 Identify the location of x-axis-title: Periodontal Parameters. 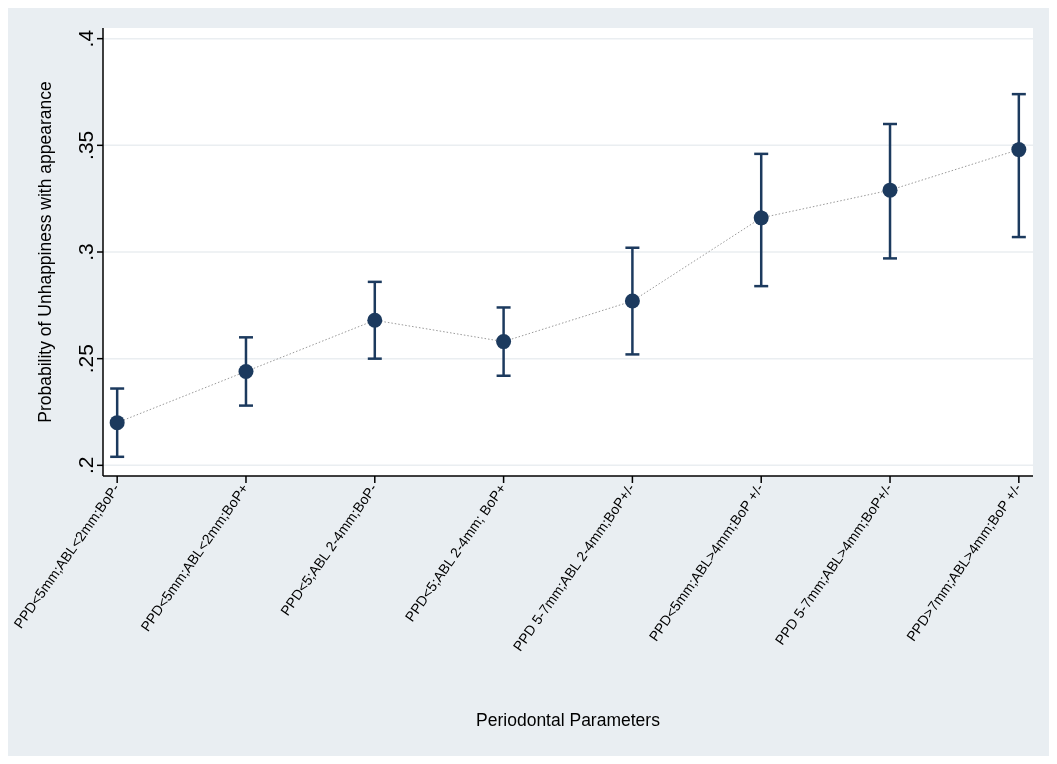
(568, 720).